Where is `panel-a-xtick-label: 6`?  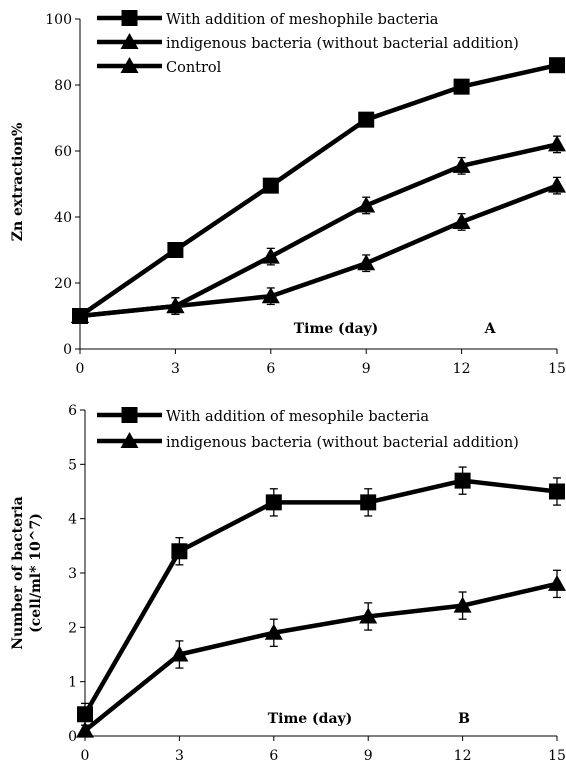 panel-a-xtick-label: 6 is located at coordinates (270, 369).